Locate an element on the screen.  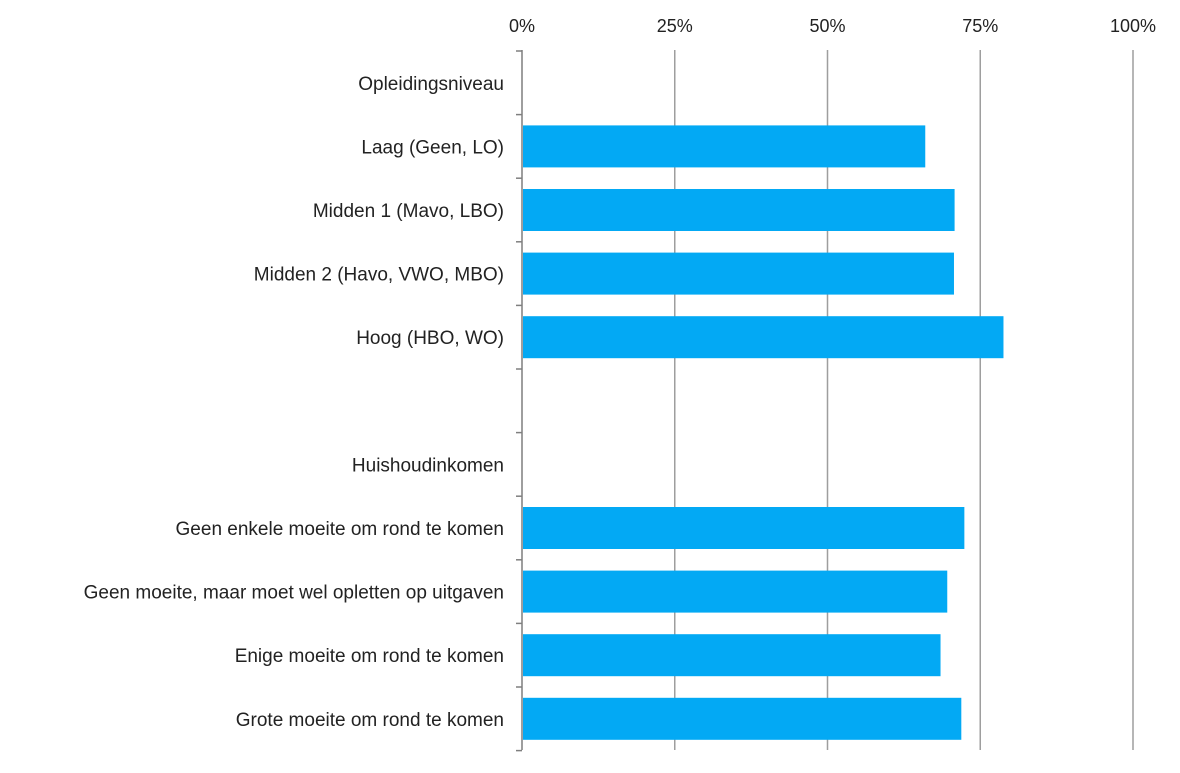
y-axis is located at coordinates (519, 401).